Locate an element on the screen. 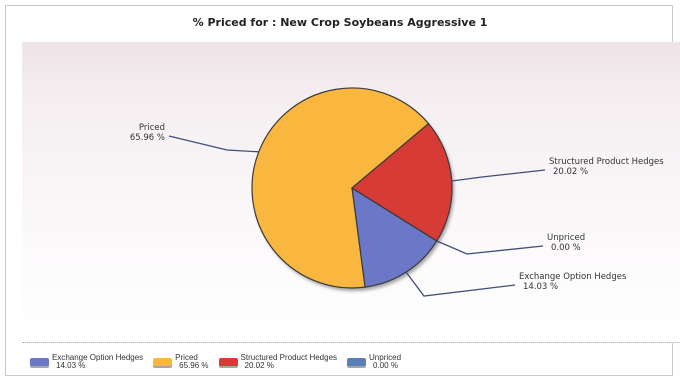 The image size is (680, 383). legend-label: Exchange Option Hedges 14.03 % is located at coordinates (97, 362).